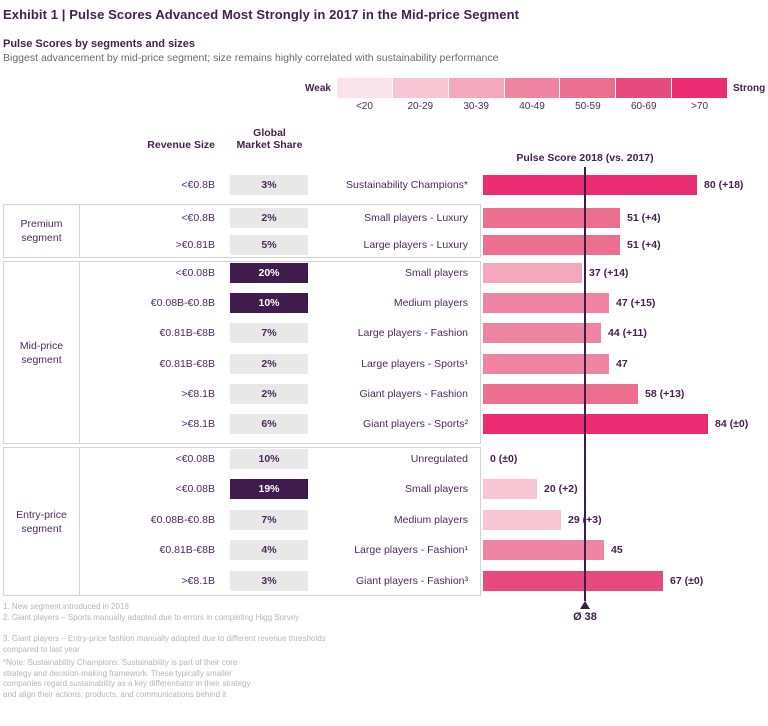 The image size is (768, 726). Describe the element at coordinates (269, 424) in the screenshot. I see `market-share-cell: 6%` at that location.